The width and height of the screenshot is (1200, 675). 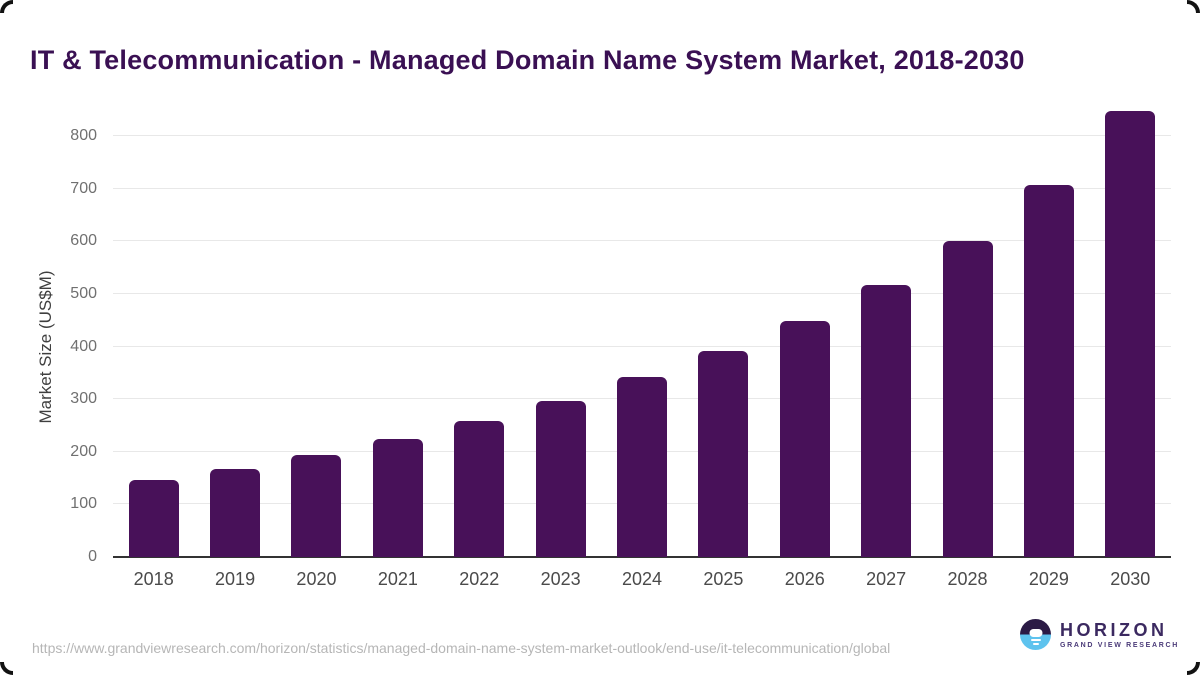 I want to click on bar-2026, so click(x=804, y=438).